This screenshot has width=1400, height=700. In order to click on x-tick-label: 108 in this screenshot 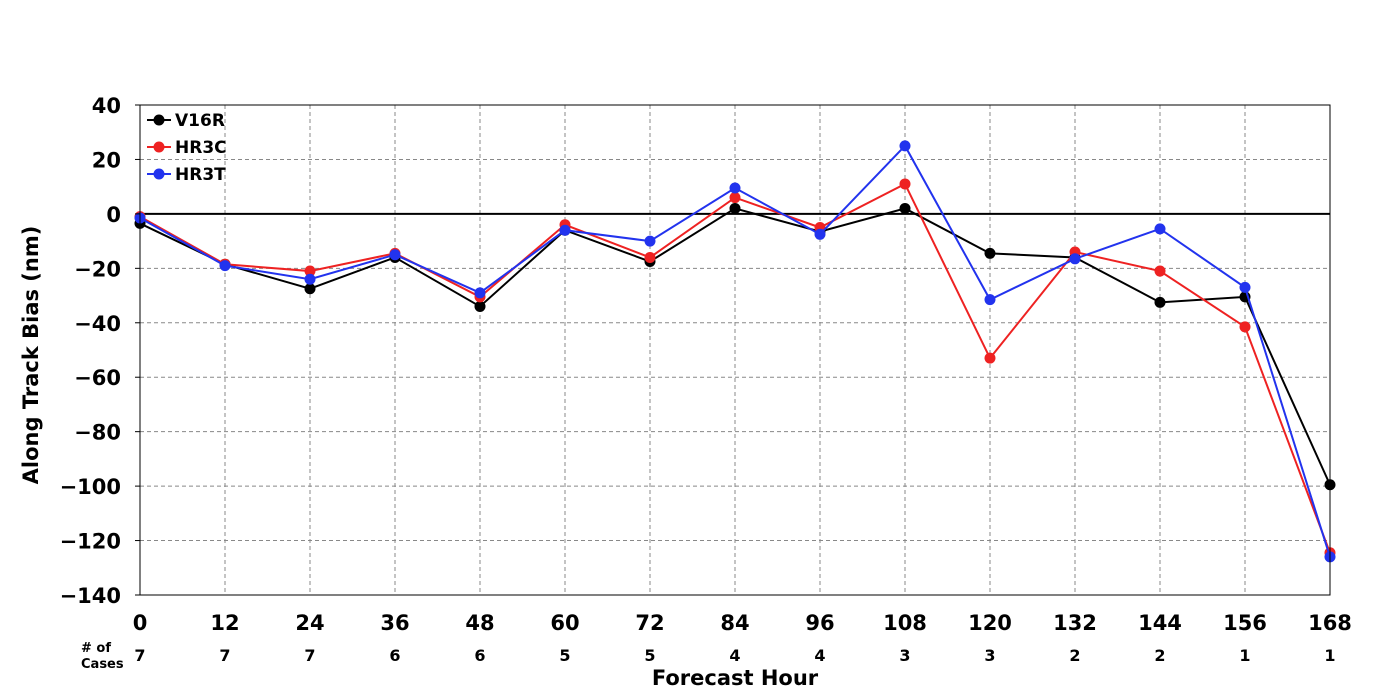, I will do `click(905, 623)`.